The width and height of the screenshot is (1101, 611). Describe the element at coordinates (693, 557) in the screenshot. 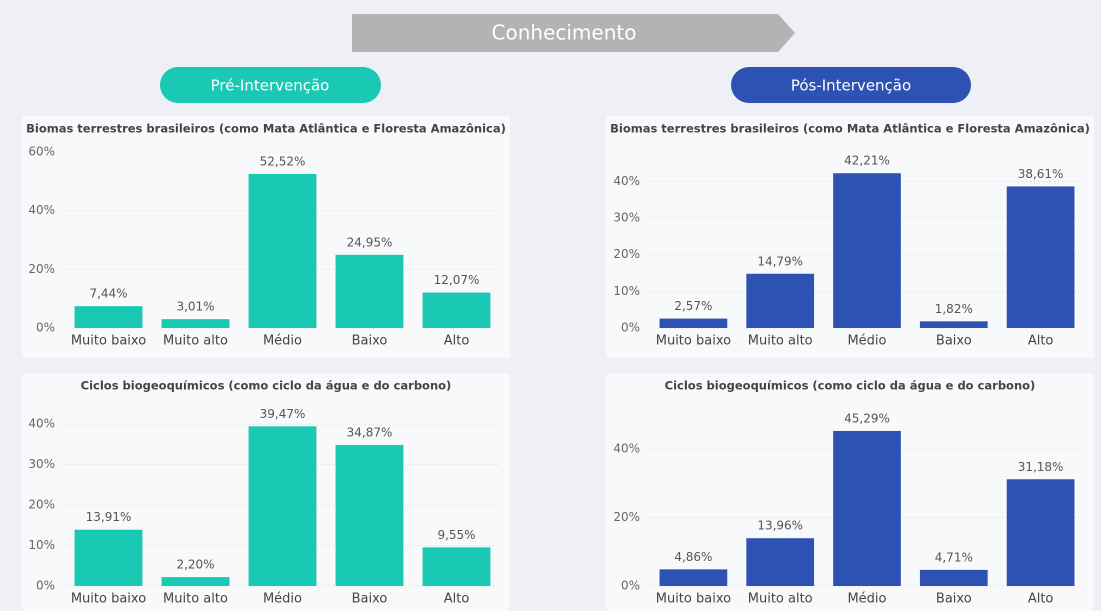

I see `value-label: 4,86%` at that location.